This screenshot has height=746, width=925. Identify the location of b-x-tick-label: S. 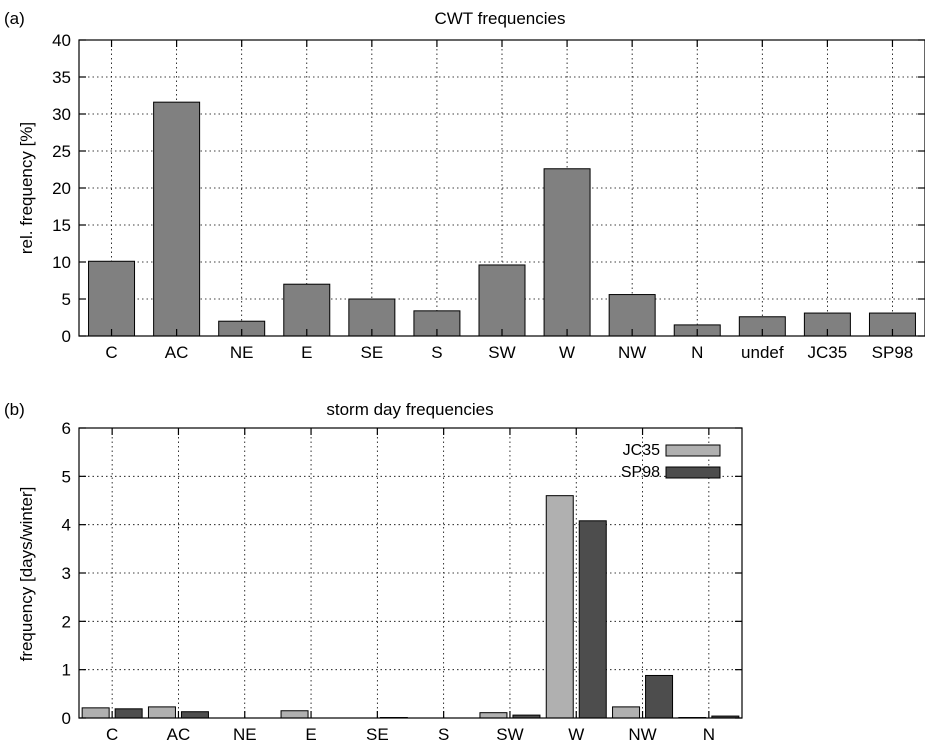
(443, 734).